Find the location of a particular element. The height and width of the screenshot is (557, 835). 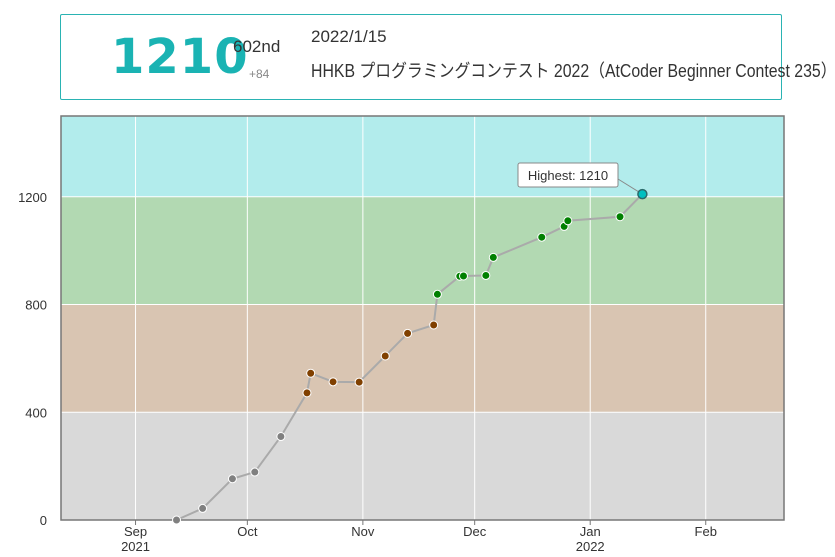

contest-date: 2022/1/15 is located at coordinates (349, 36).